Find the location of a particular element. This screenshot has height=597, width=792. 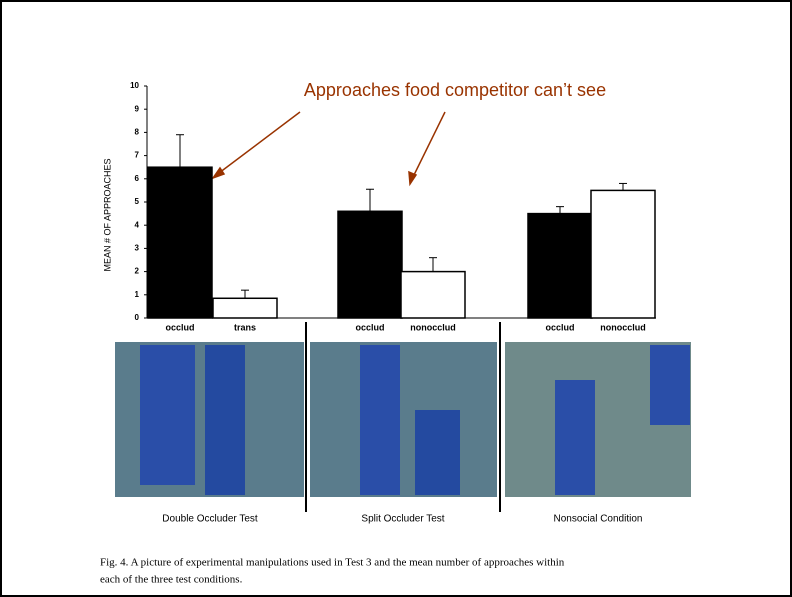

caption: each of the three test conditions. is located at coordinates (171, 580).